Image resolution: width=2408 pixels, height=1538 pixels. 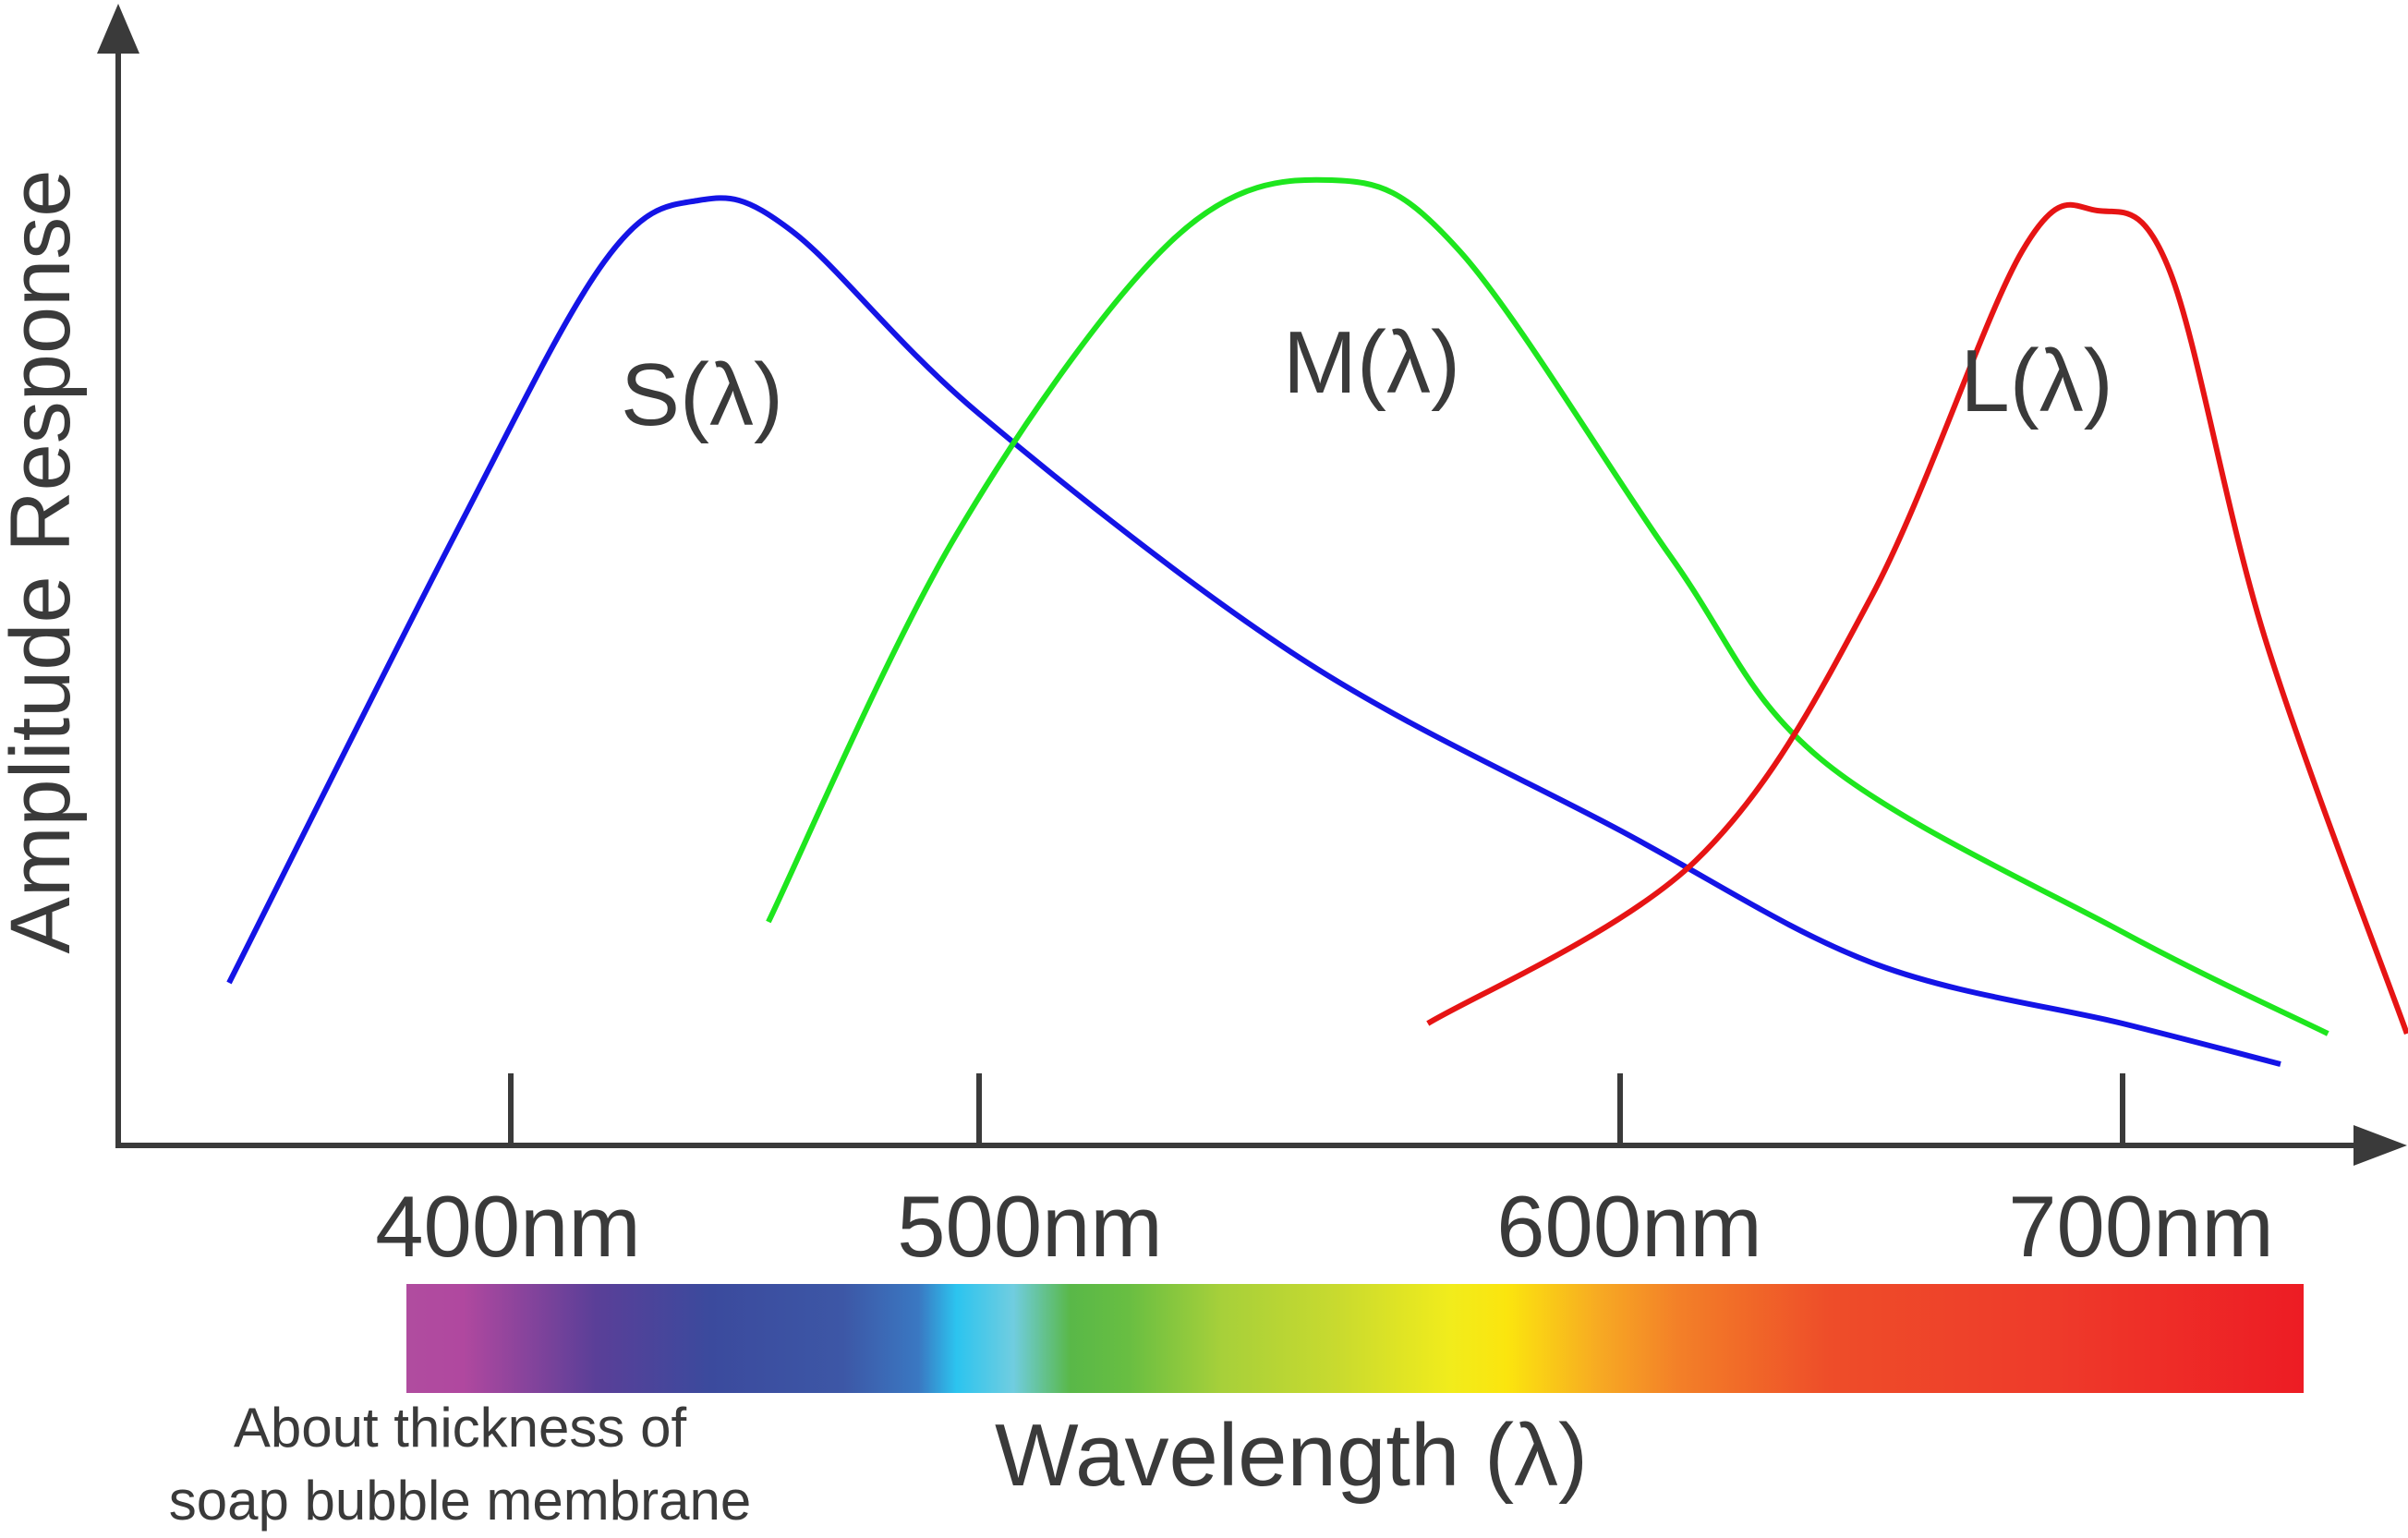 I want to click on spectrum-bar, so click(x=1355, y=1338).